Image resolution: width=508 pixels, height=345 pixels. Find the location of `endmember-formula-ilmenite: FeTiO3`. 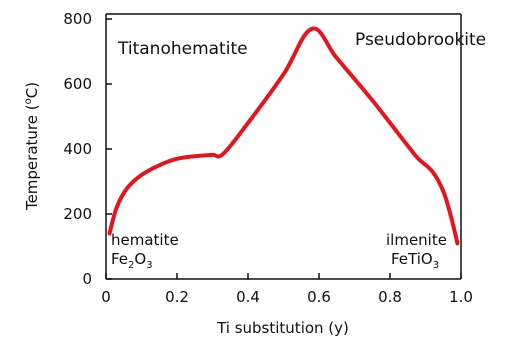

endmember-formula-ilmenite: FeTiO3 is located at coordinates (415, 260).